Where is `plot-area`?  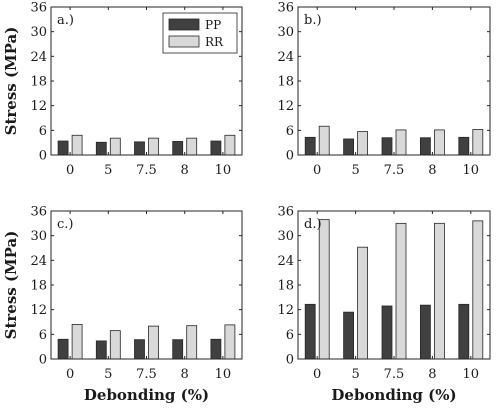
plot-area is located at coordinates (394, 285).